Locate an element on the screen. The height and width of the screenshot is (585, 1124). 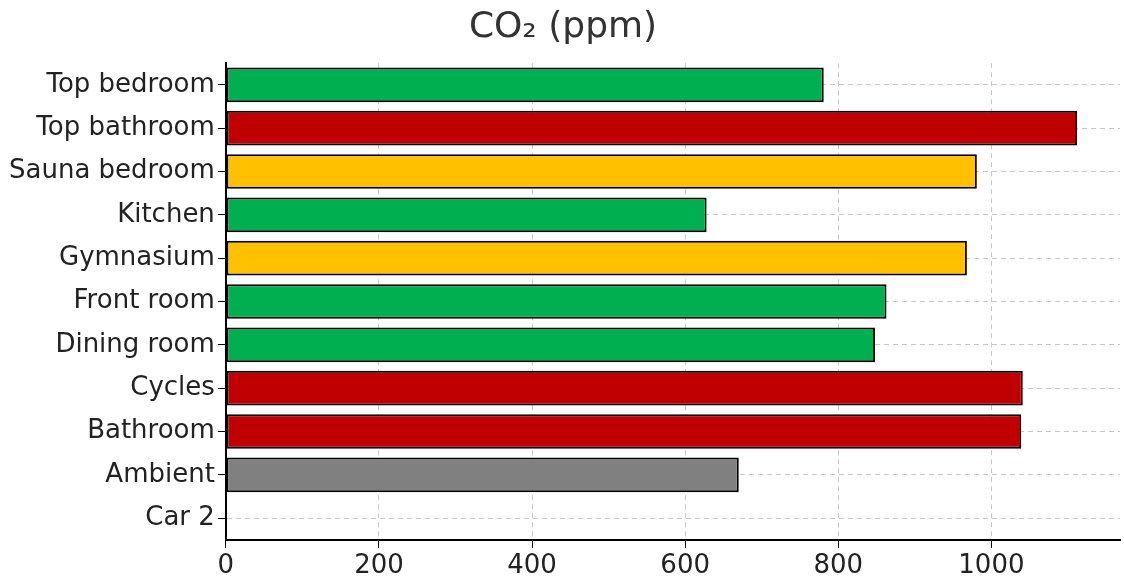
x-tick-label: 800 is located at coordinates (838, 564).